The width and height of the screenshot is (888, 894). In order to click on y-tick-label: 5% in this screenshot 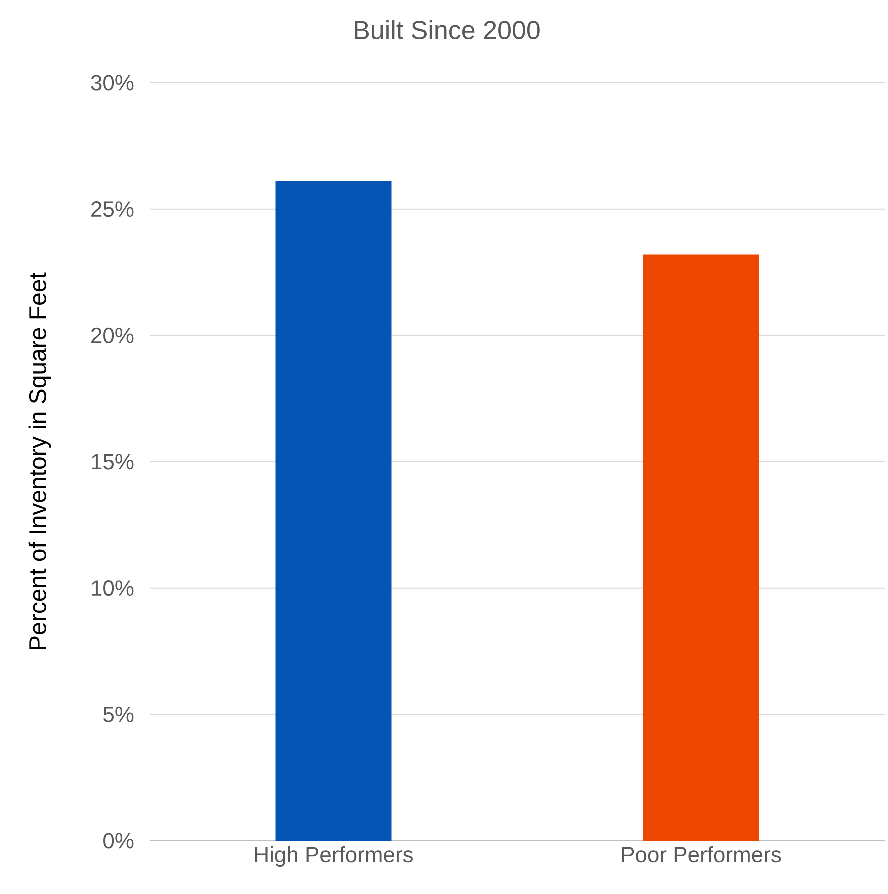, I will do `click(119, 714)`.